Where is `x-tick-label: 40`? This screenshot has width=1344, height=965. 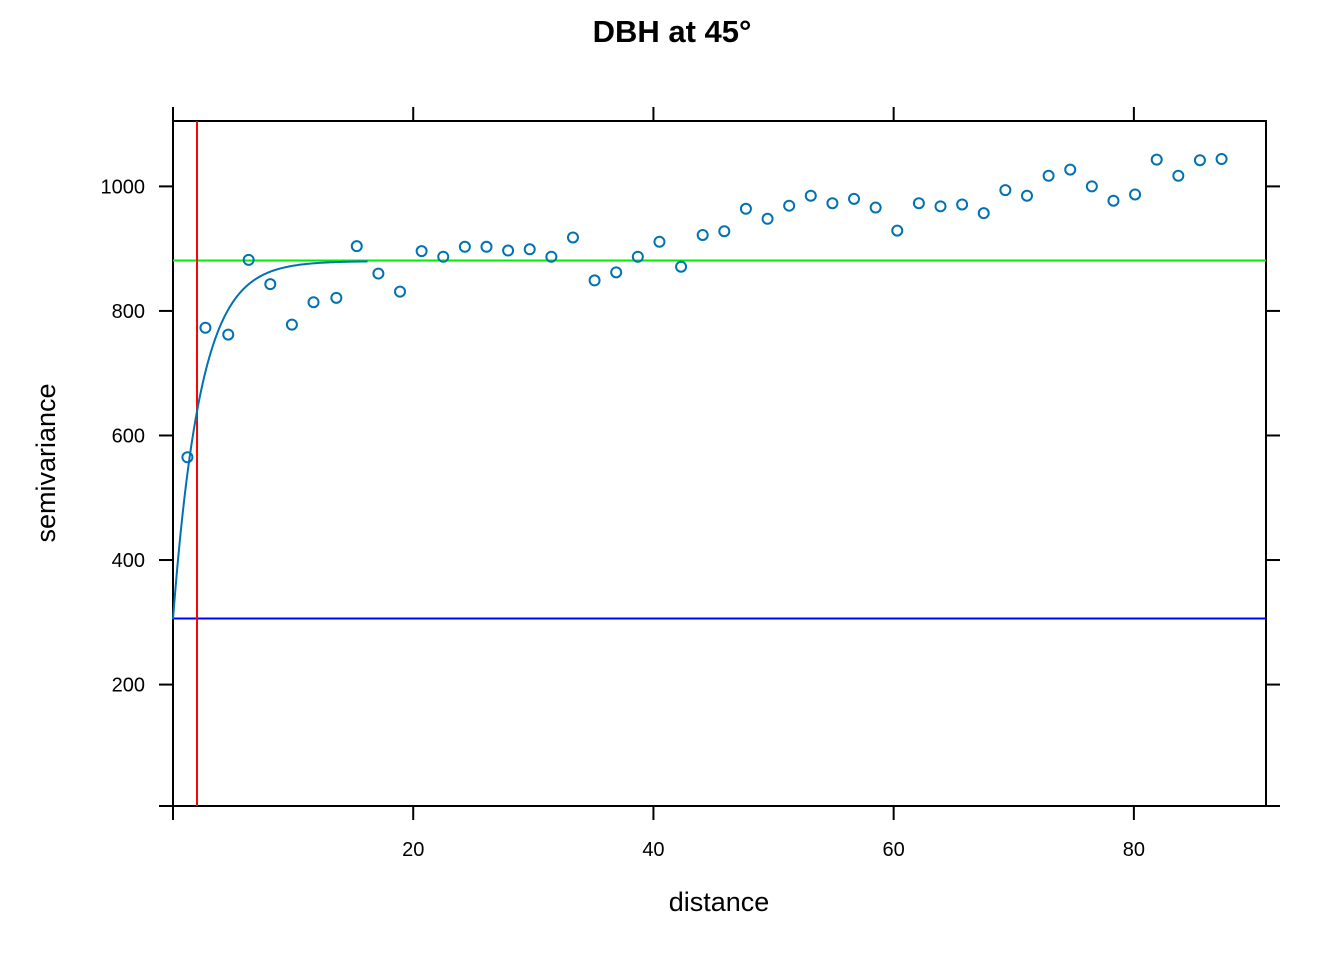 x-tick-label: 40 is located at coordinates (653, 850).